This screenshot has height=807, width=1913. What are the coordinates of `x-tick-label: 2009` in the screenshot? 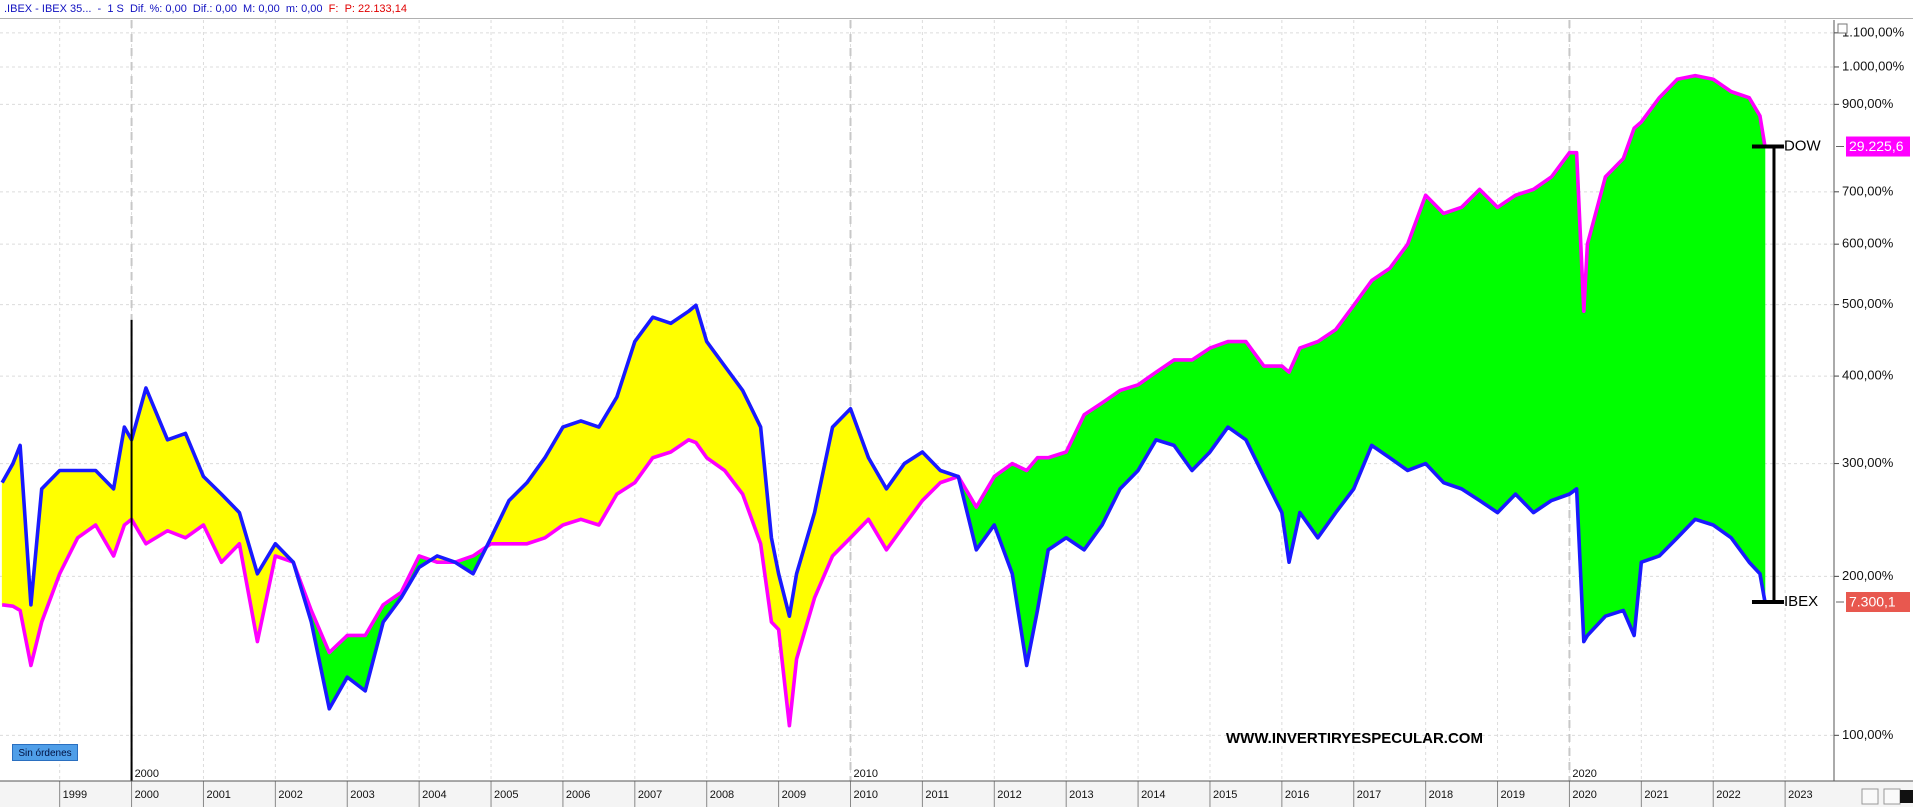 It's located at (794, 795).